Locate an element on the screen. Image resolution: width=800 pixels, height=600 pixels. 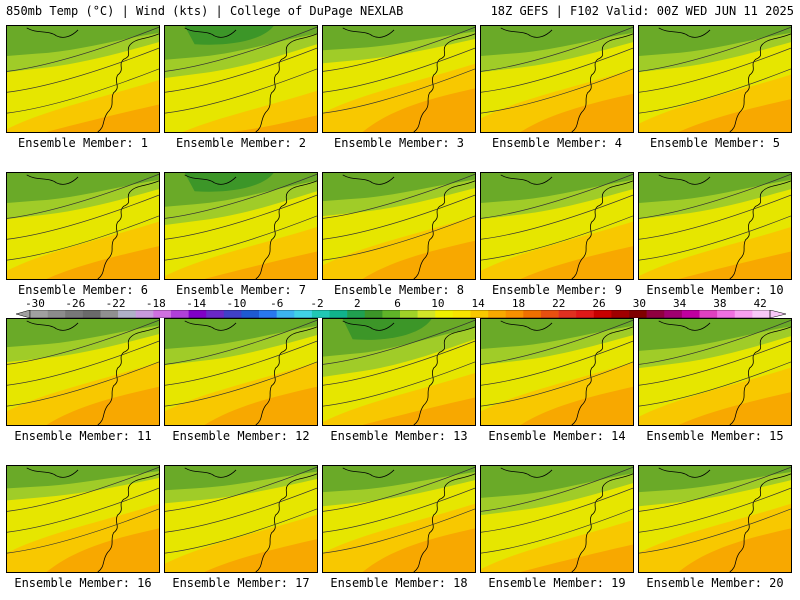
colorbar-tick-label: 26 is located at coordinates (599, 303).